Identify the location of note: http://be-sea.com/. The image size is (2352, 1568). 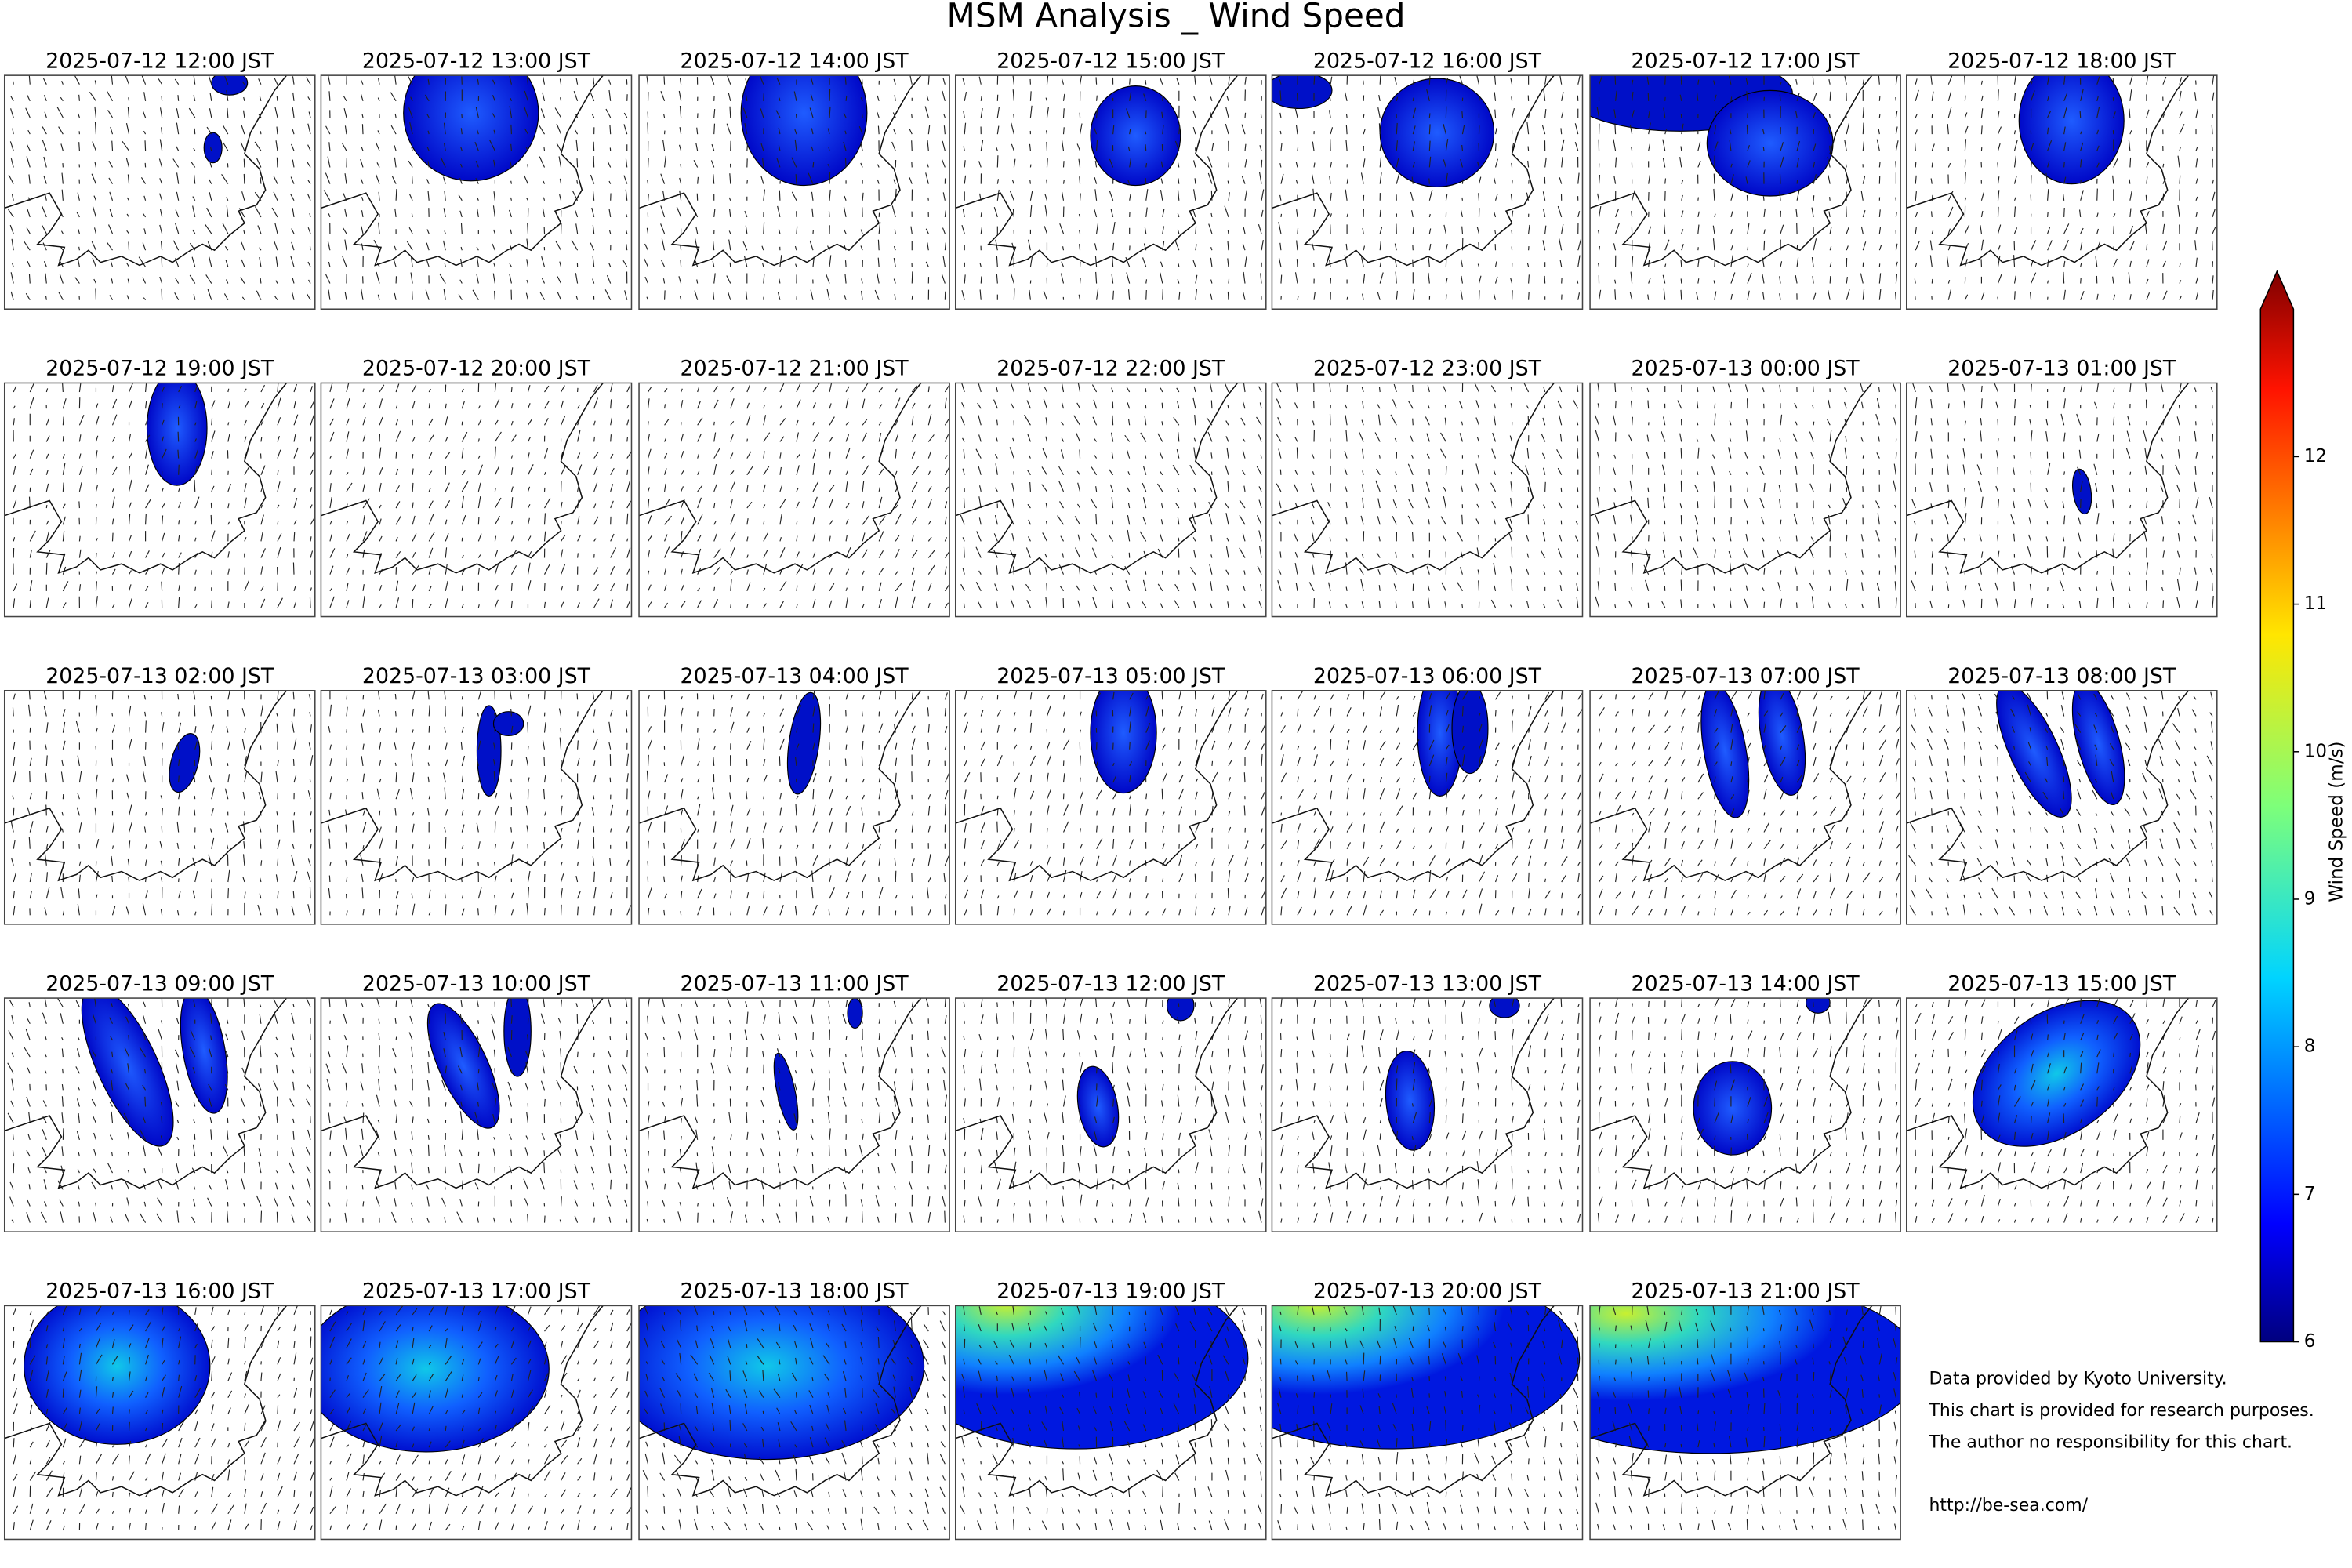
(2008, 1505).